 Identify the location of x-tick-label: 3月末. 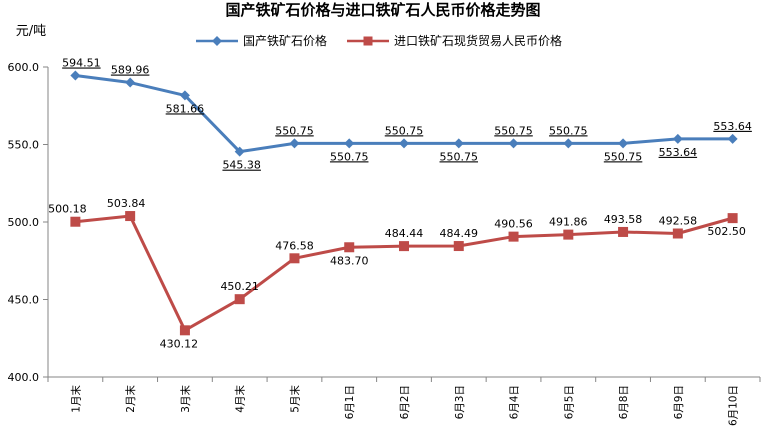
(185, 399).